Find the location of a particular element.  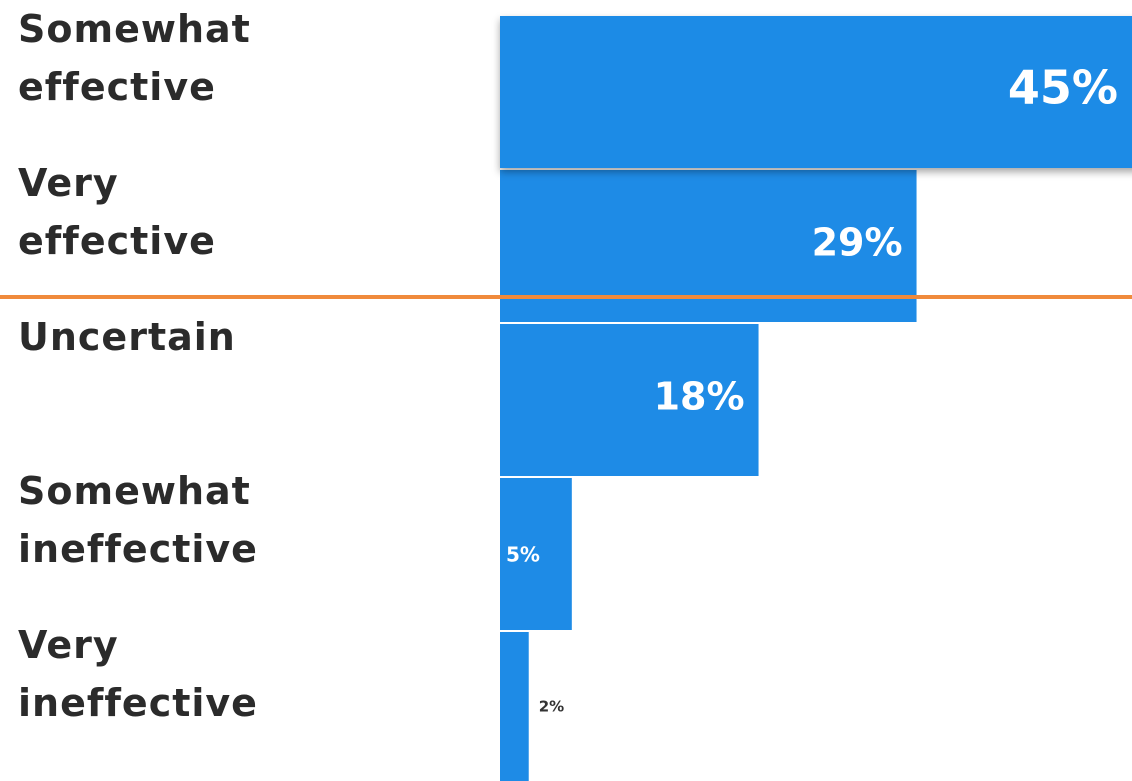

value-label: 45% is located at coordinates (1063, 88).